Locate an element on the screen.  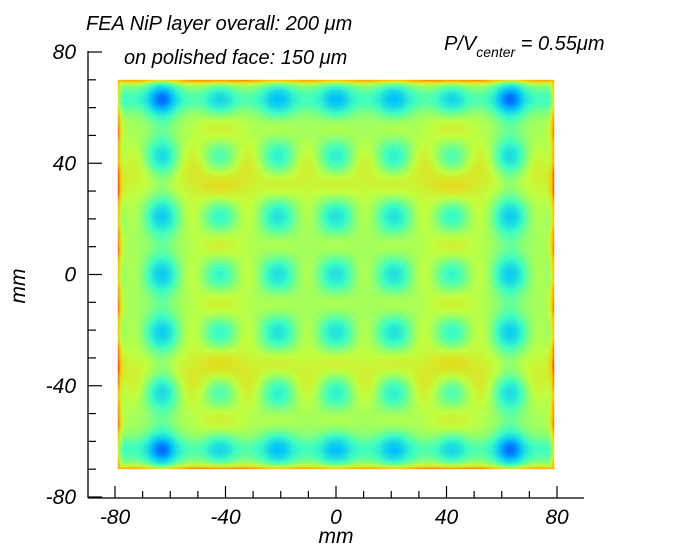
y-axis-ticks: 80 40 0 -40 -80 is located at coordinates (74, 275).